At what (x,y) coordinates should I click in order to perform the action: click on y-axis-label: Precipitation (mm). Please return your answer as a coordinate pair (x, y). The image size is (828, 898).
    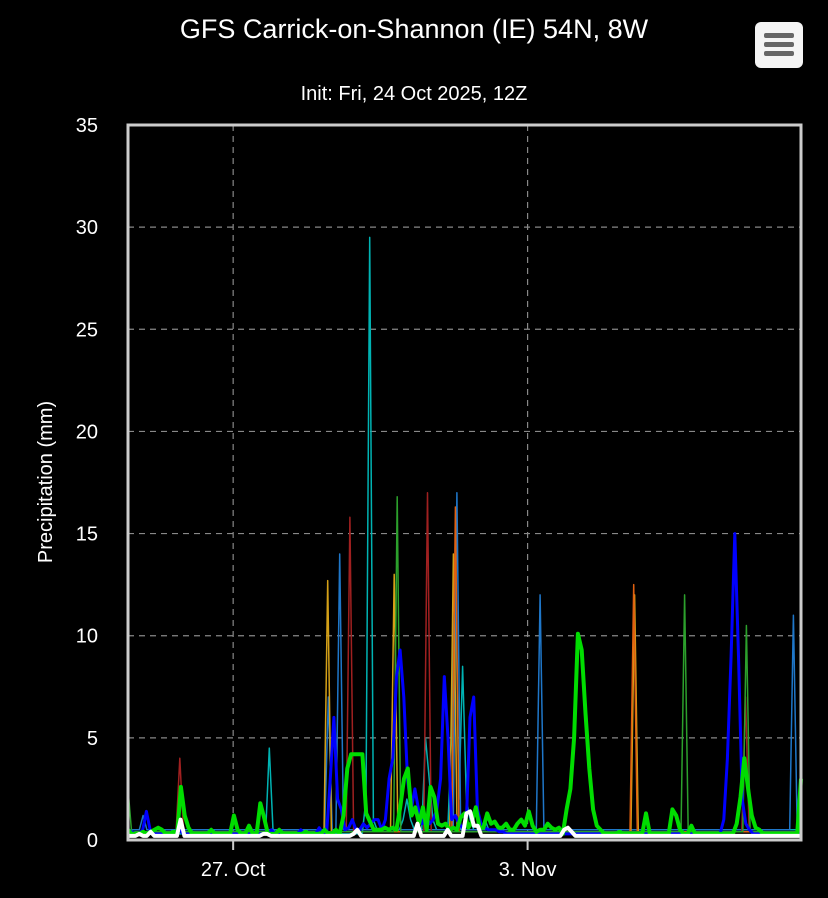
    Looking at the image, I should click on (46, 482).